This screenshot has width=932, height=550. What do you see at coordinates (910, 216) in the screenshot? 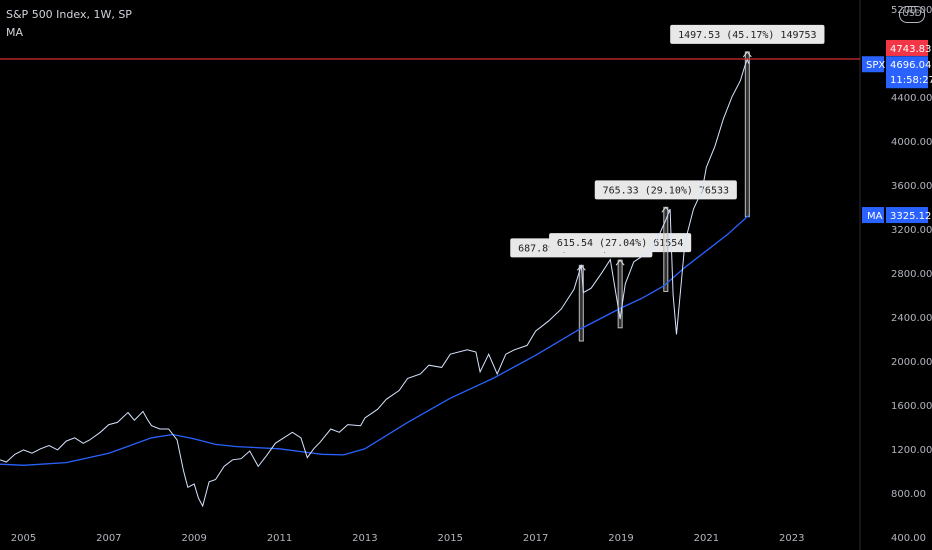
I see `ma-value-label: 3325.12` at bounding box center [910, 216].